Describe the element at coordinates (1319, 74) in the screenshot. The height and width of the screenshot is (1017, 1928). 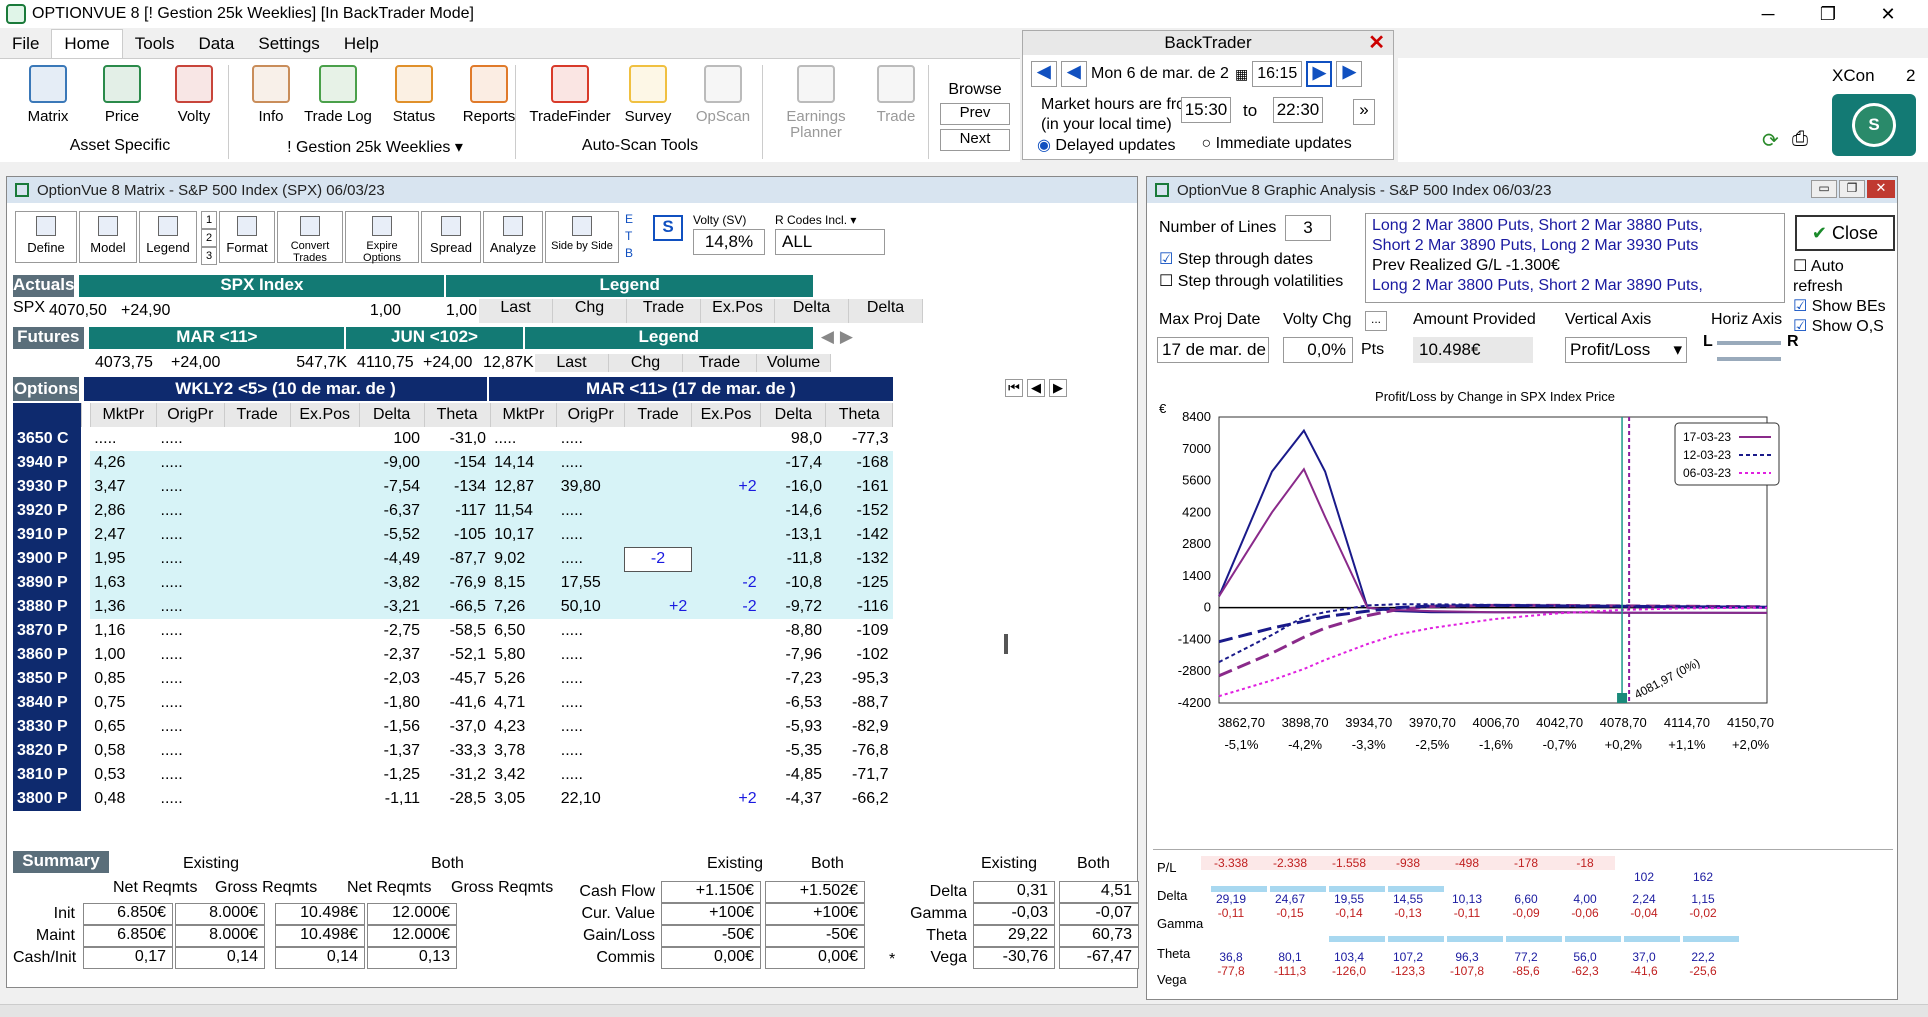
I see `step-forward-session-button: ▶` at that location.